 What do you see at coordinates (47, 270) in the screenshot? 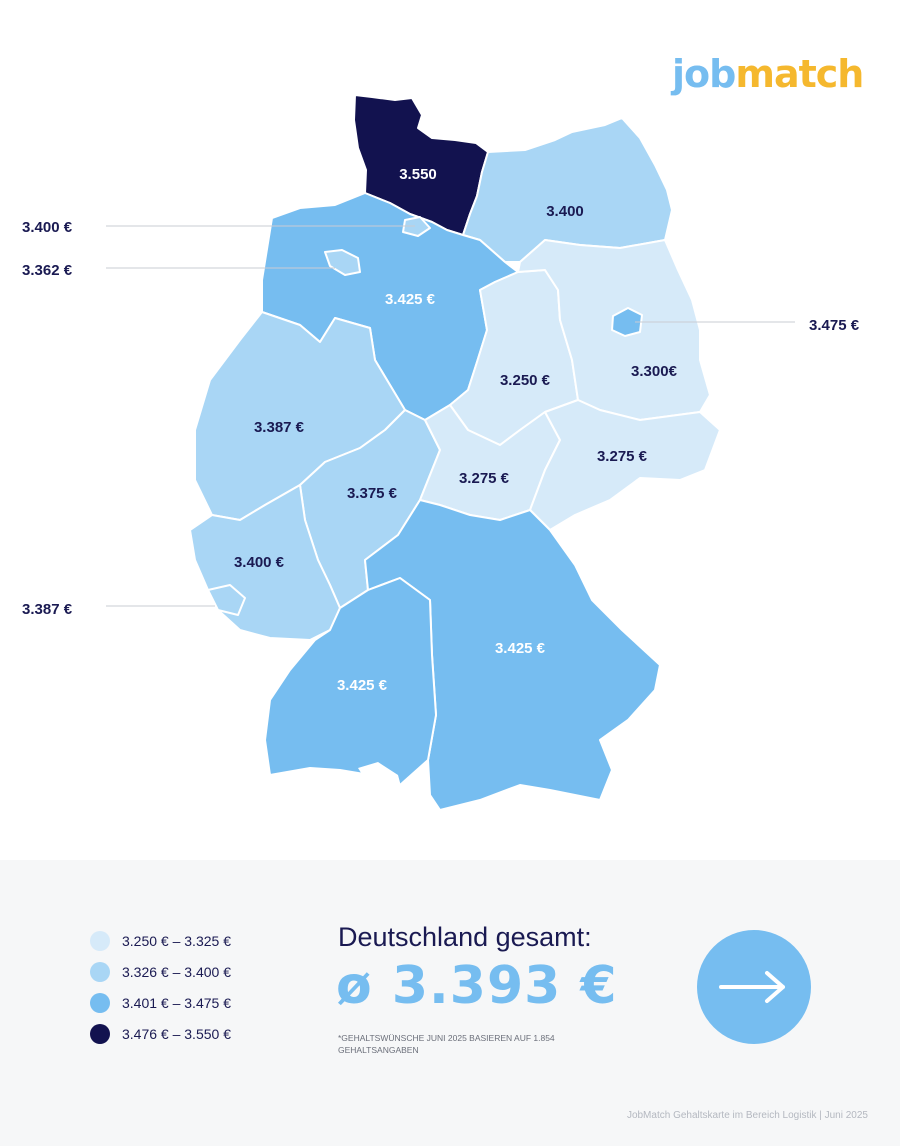
I see `callout-label-bremen: 3.362 €` at bounding box center [47, 270].